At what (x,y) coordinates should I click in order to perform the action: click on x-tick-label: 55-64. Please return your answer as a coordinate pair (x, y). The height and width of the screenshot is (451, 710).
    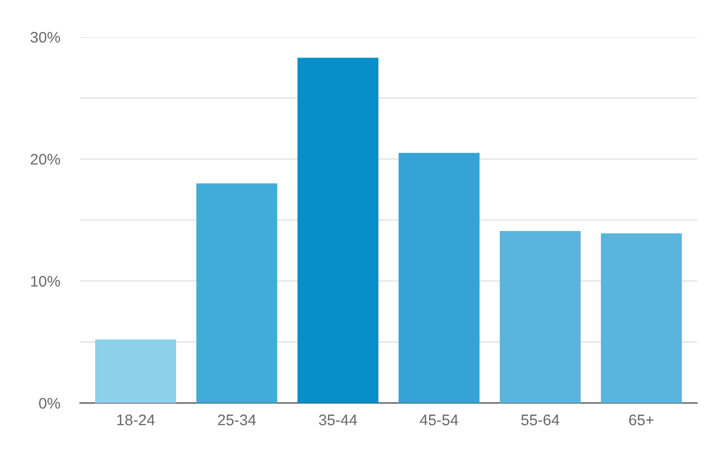
    Looking at the image, I should click on (540, 420).